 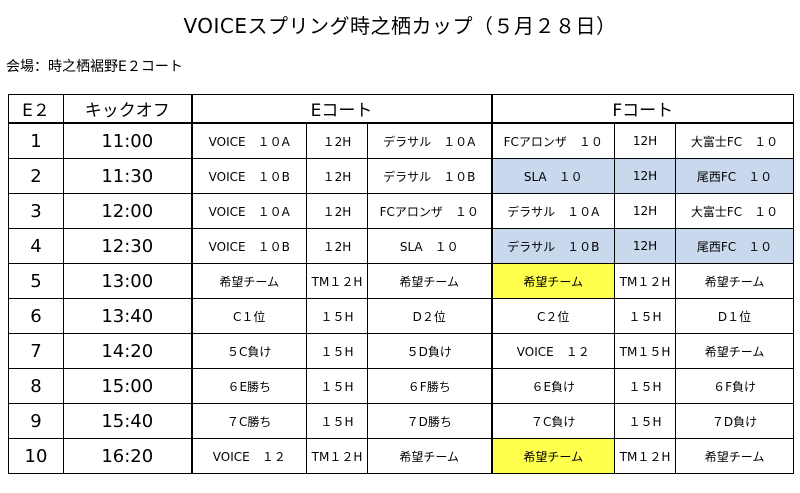 I want to click on e-team-away: SLA １０, so click(x=430, y=246).